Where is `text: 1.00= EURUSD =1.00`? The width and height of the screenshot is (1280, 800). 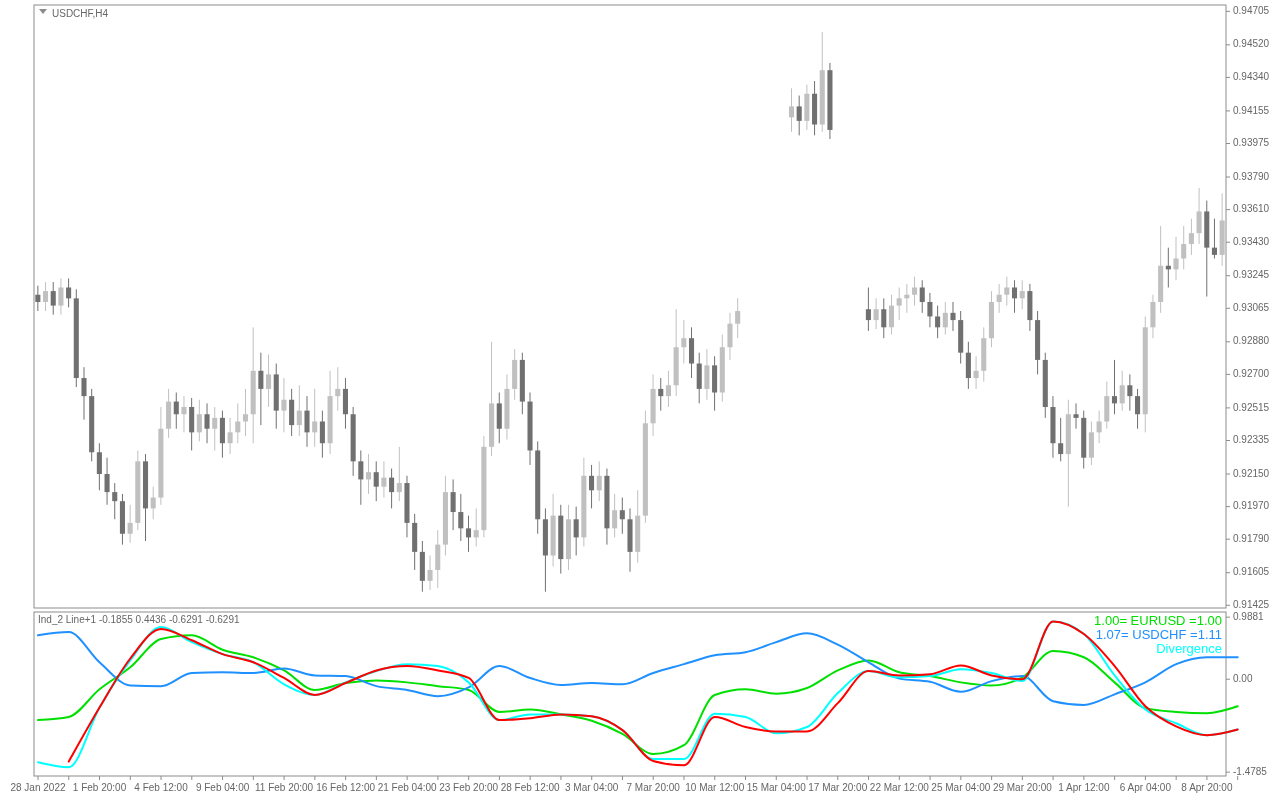
text: 1.00= EURUSD =1.00 is located at coordinates (1158, 620).